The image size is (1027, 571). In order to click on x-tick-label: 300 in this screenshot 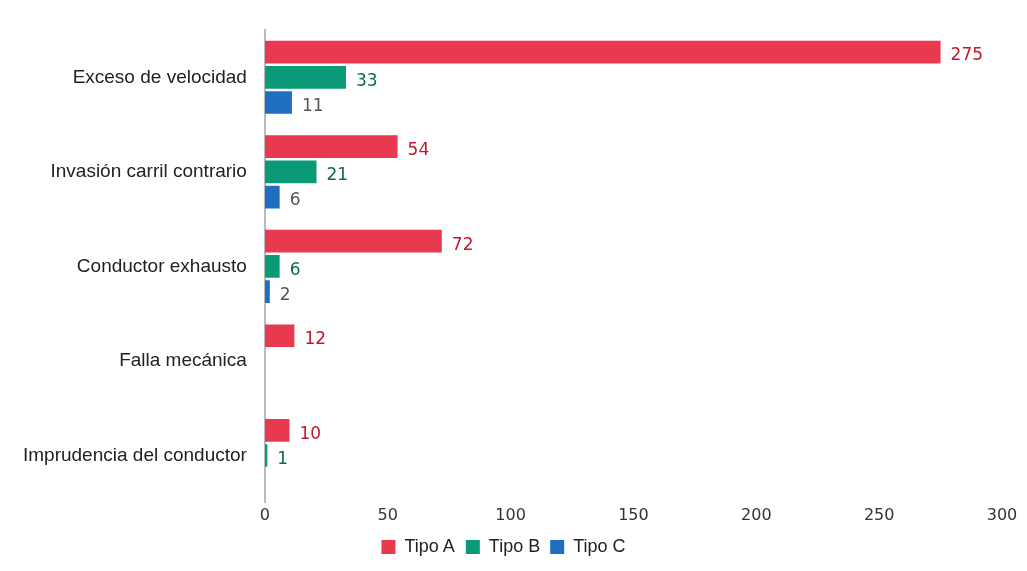, I will do `click(1002, 514)`.